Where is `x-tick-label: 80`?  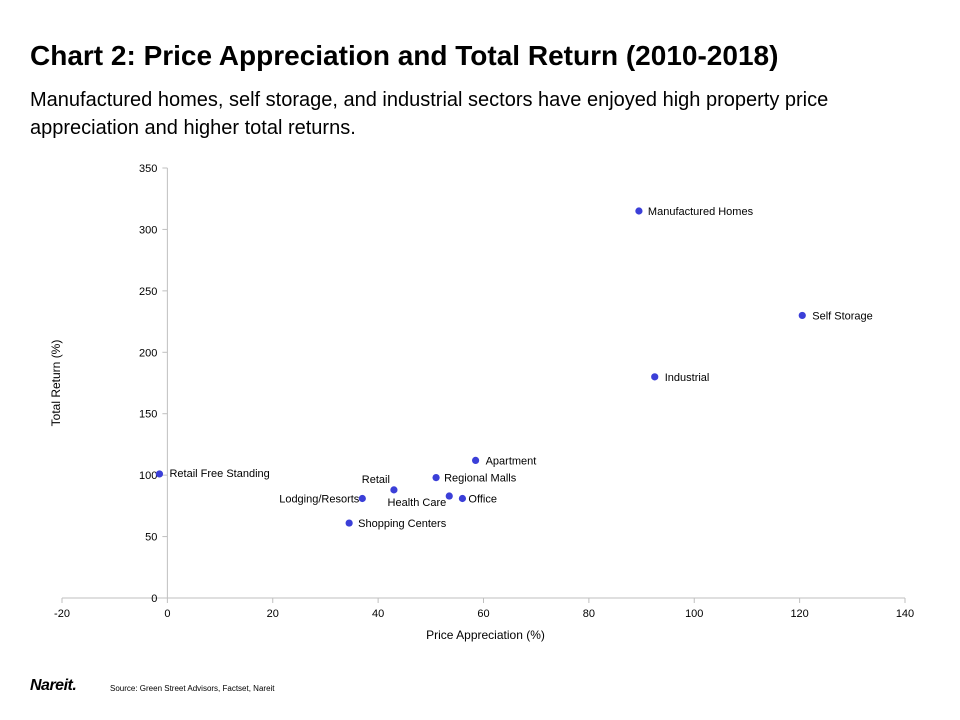
x-tick-label: 80 is located at coordinates (589, 614).